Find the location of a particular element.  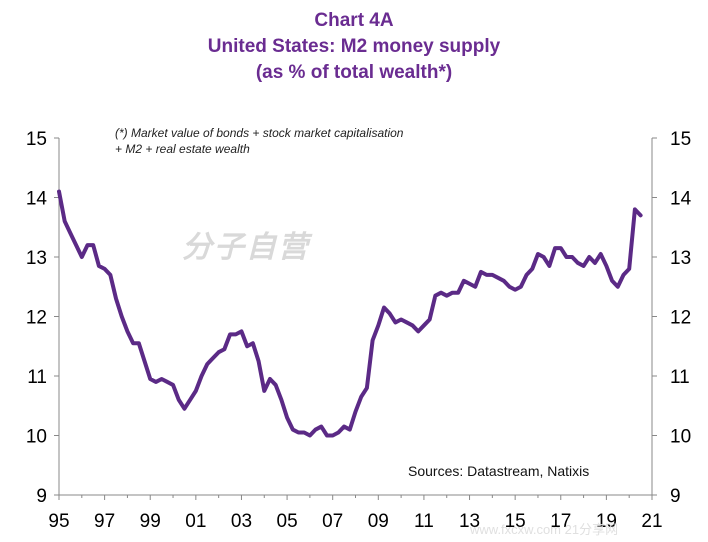

y-tick-label-left: 11 is located at coordinates (37, 377).